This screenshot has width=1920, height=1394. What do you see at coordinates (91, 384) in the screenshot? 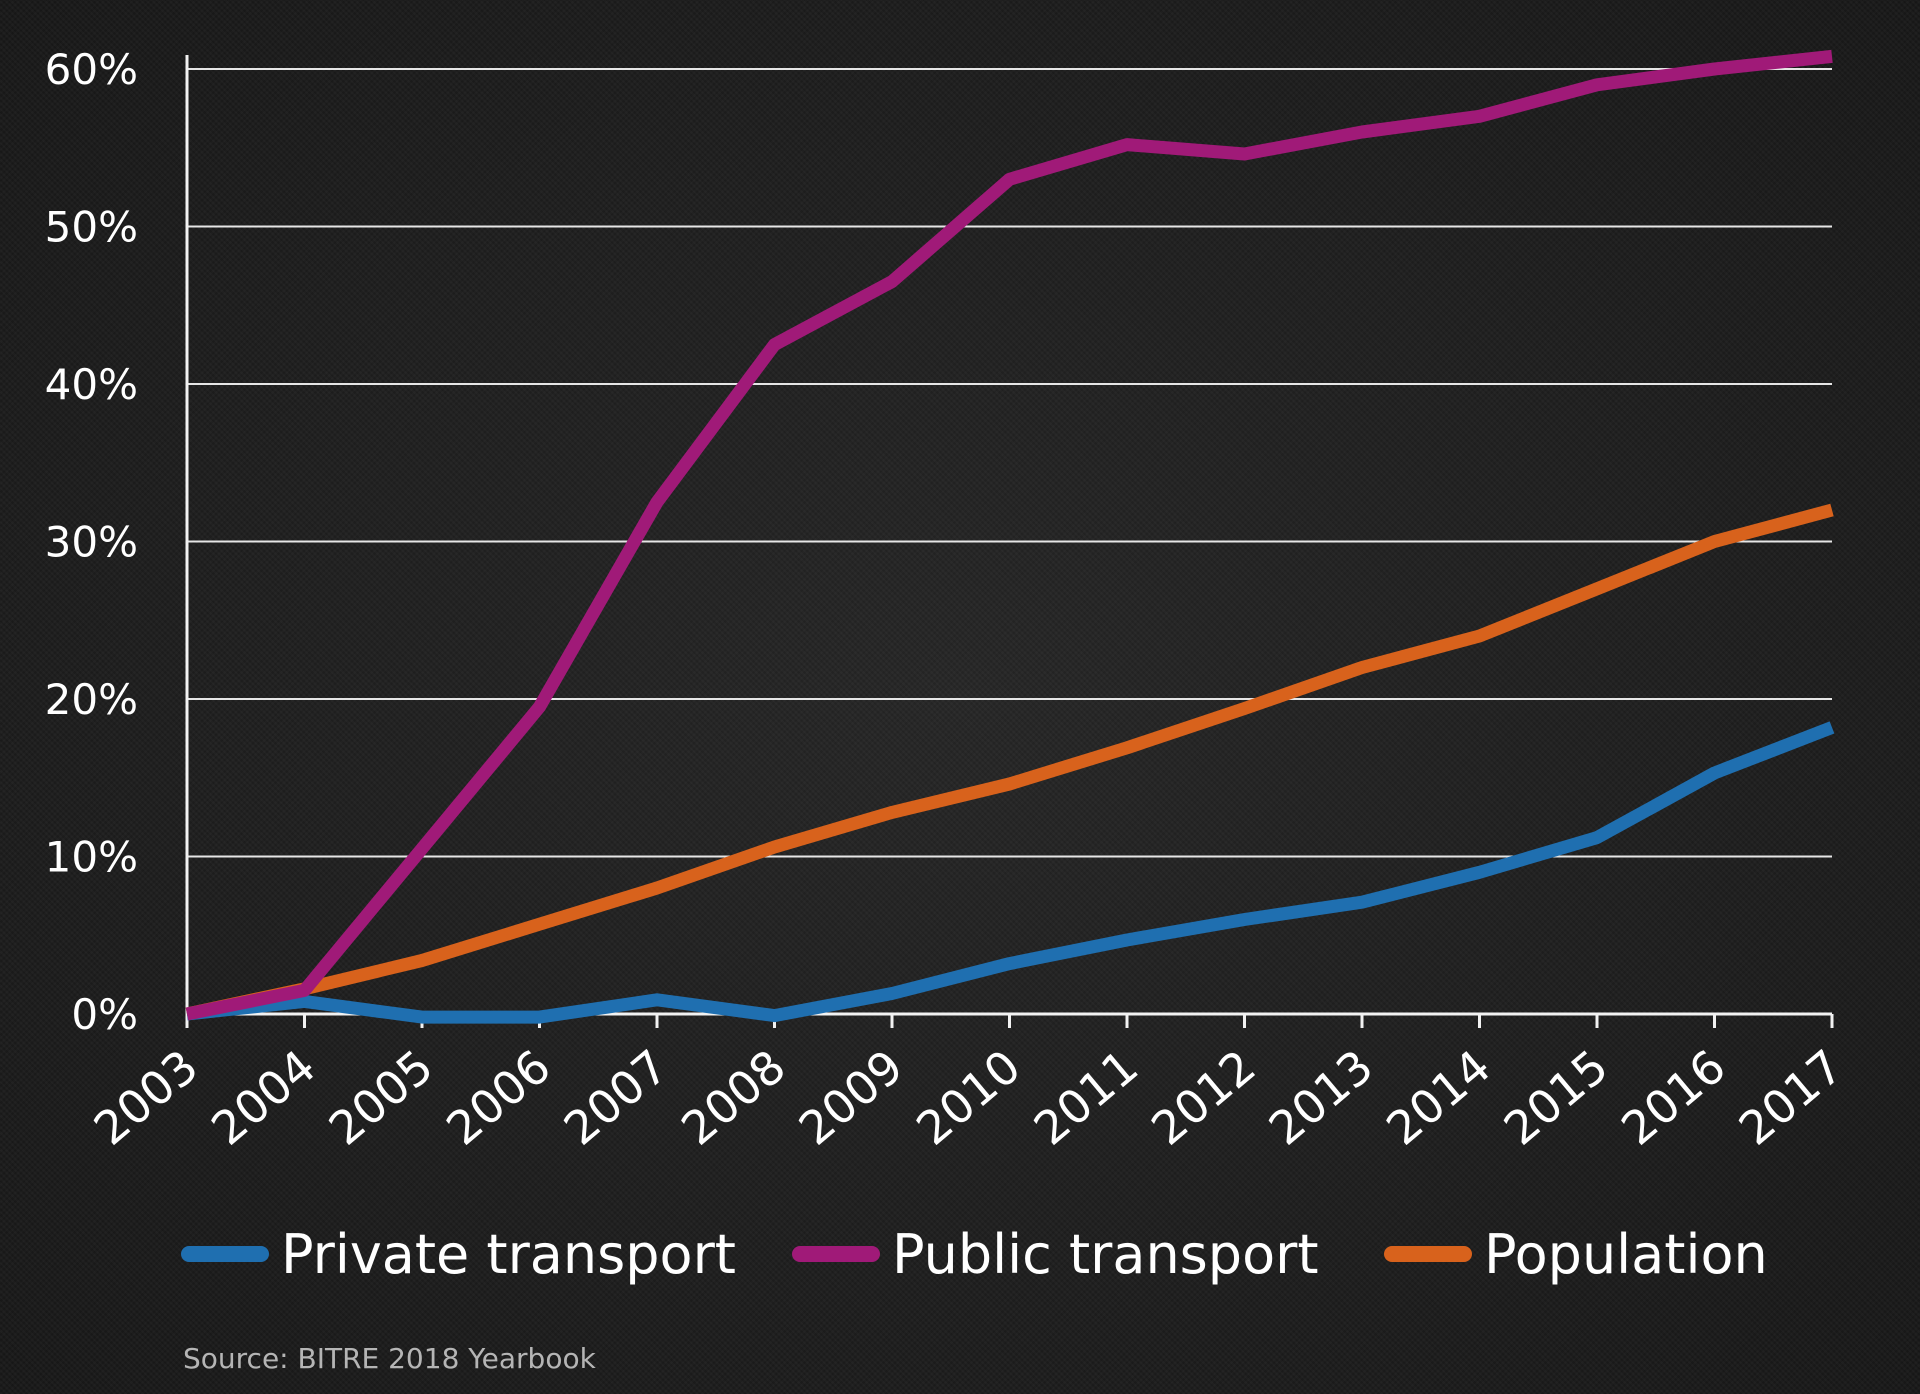
I see `y-tick-label: 40%` at bounding box center [91, 384].